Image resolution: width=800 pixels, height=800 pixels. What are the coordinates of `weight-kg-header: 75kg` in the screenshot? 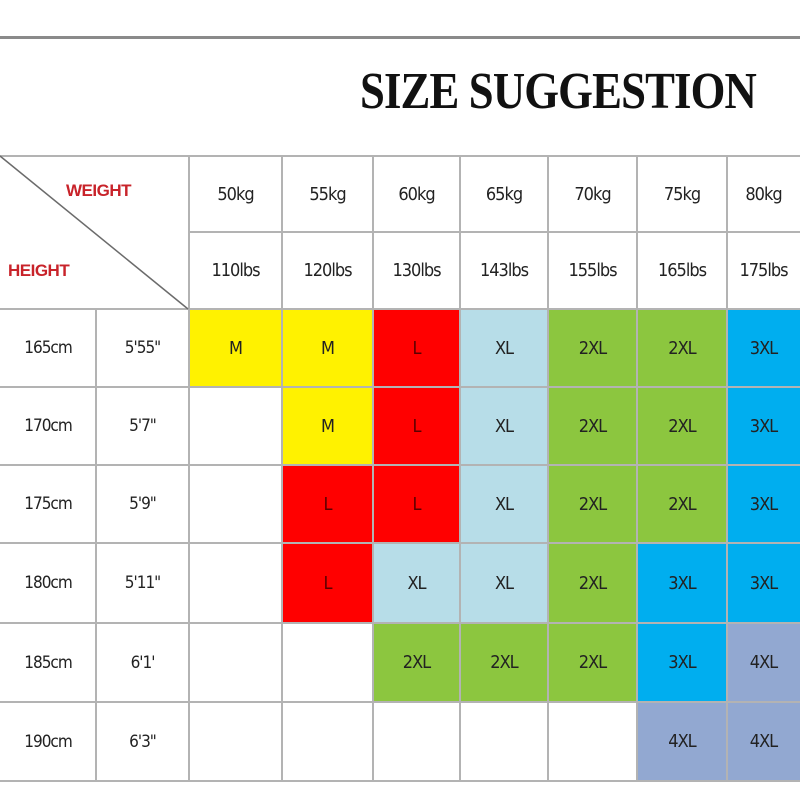 It's located at (682, 194).